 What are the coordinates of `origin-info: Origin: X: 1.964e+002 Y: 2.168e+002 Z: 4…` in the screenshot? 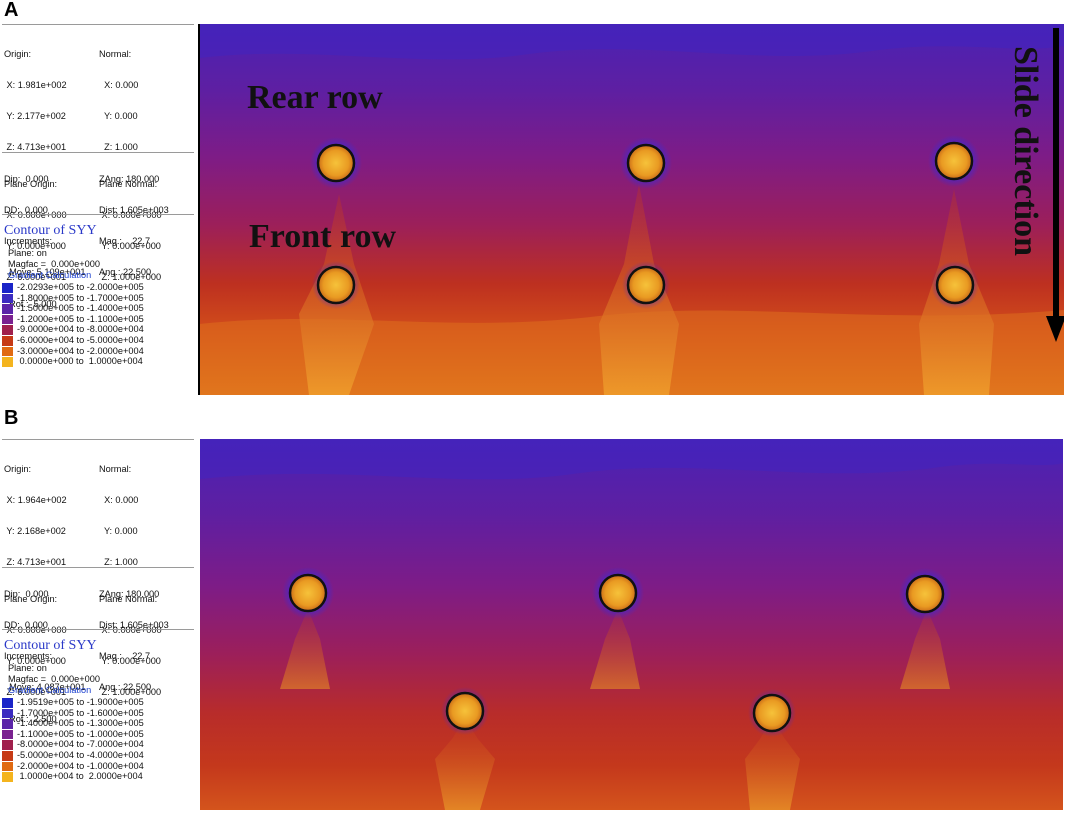 It's located at (45, 593).